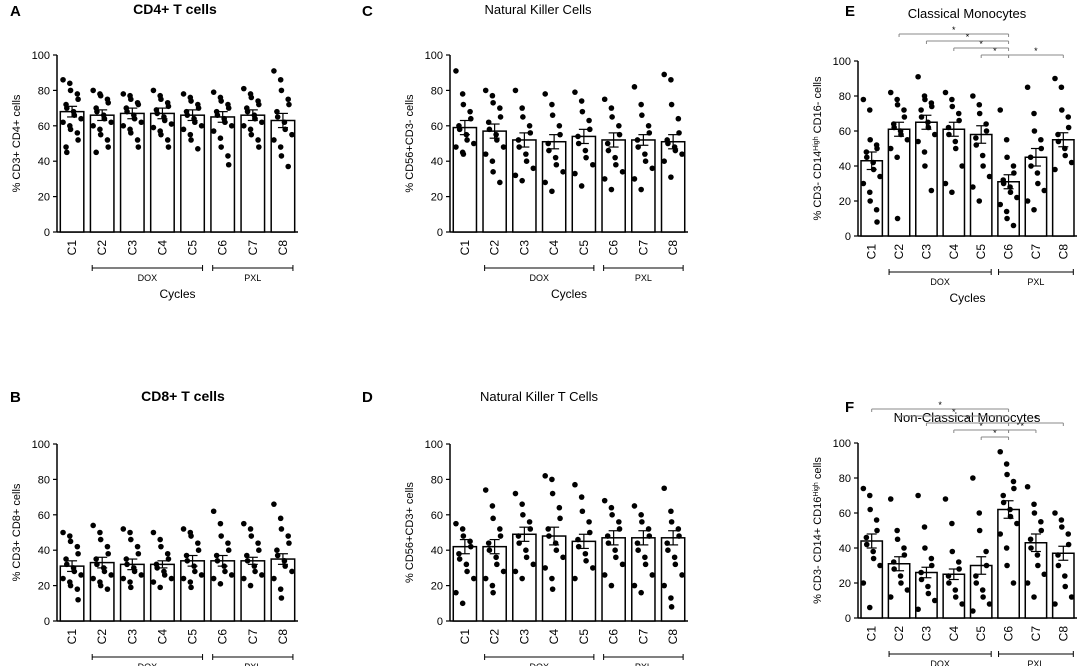  Describe the element at coordinates (1036, 196) in the screenshot. I see `bar-C7` at that location.